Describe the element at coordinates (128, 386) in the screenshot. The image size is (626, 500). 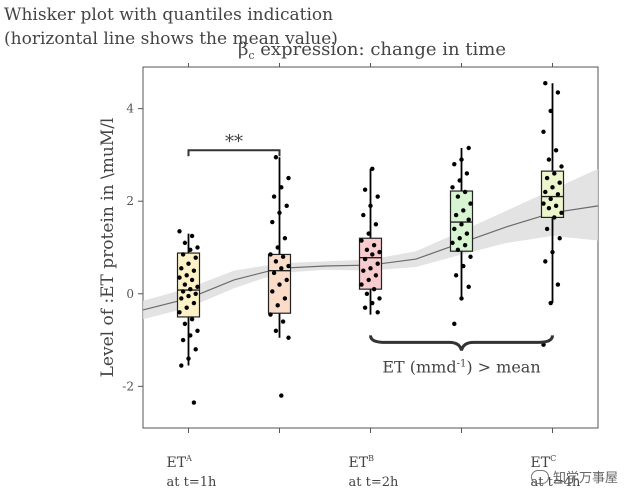
I see `y-tick-label: -2` at that location.